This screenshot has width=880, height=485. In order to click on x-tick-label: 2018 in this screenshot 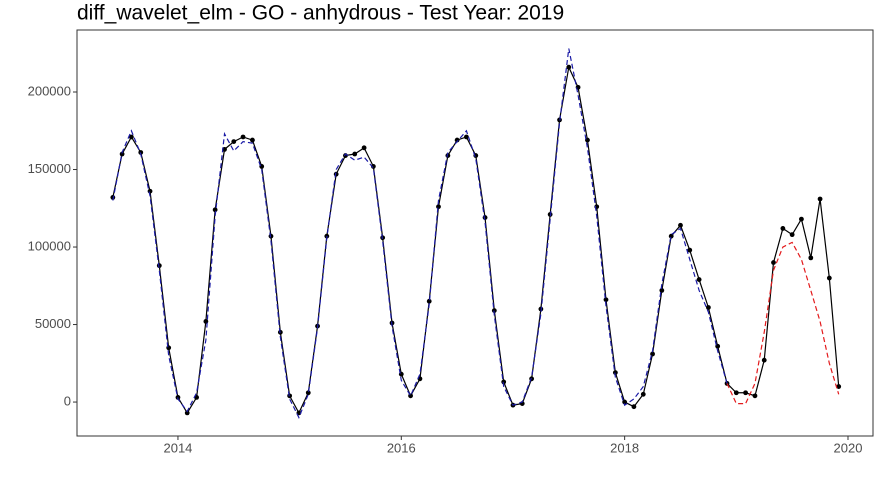, I will do `click(624, 447)`.